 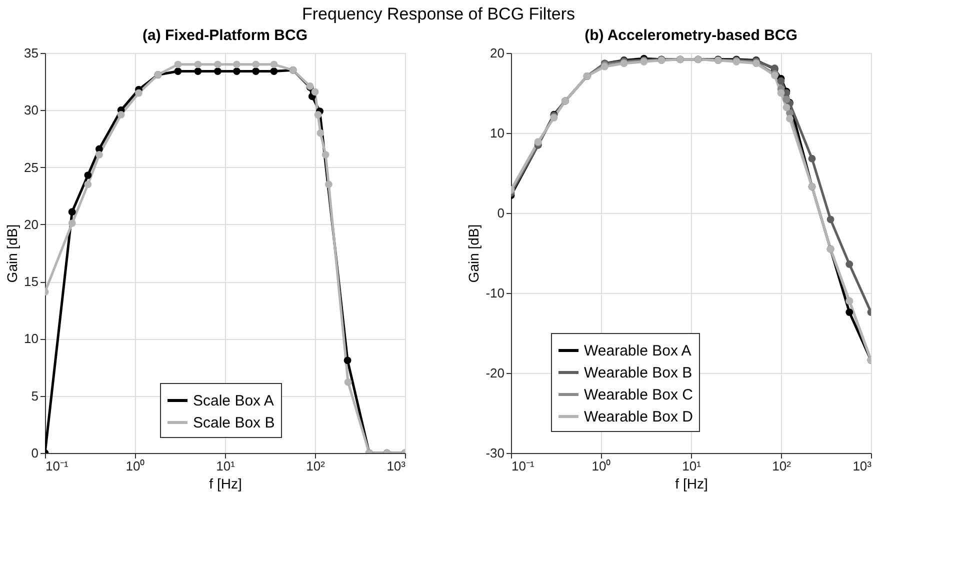 What do you see at coordinates (439, 14) in the screenshot?
I see `text: Frequency Response of BCG Filters` at bounding box center [439, 14].